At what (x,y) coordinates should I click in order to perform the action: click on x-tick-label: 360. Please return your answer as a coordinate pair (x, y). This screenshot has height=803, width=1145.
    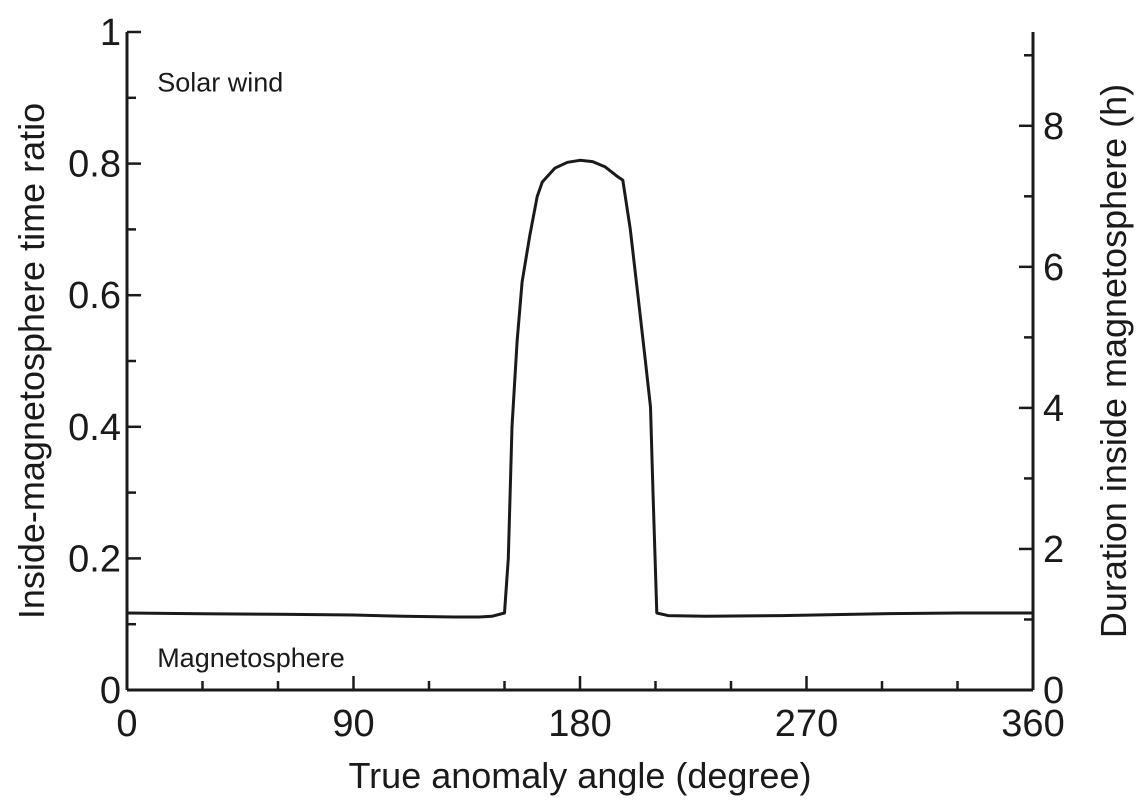
    Looking at the image, I should click on (1032, 724).